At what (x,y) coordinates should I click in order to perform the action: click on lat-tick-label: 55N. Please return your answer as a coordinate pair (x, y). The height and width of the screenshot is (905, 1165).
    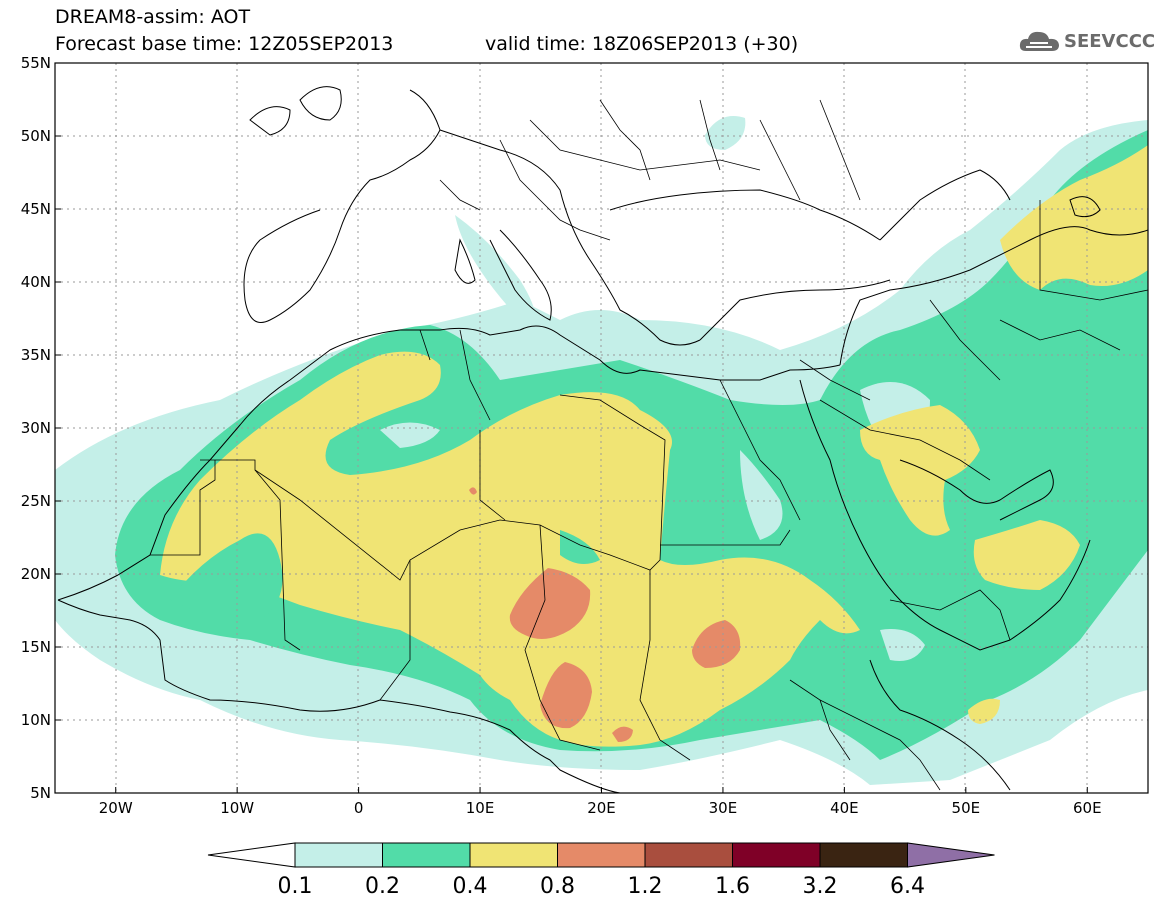
    Looking at the image, I should click on (36, 63).